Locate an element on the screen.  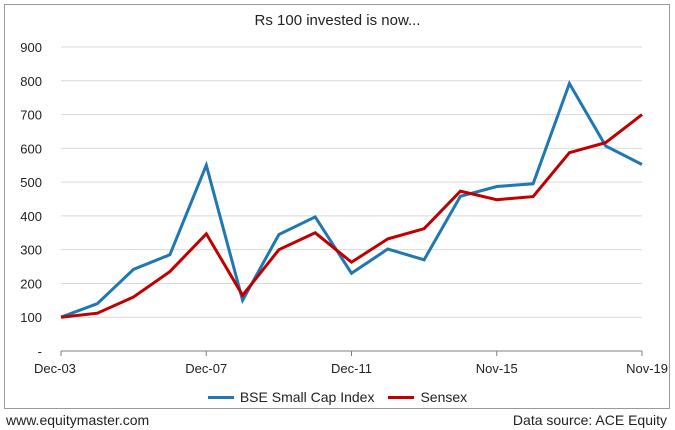
chart-legend: BSE Small Cap Index Sensex is located at coordinates (337, 397).